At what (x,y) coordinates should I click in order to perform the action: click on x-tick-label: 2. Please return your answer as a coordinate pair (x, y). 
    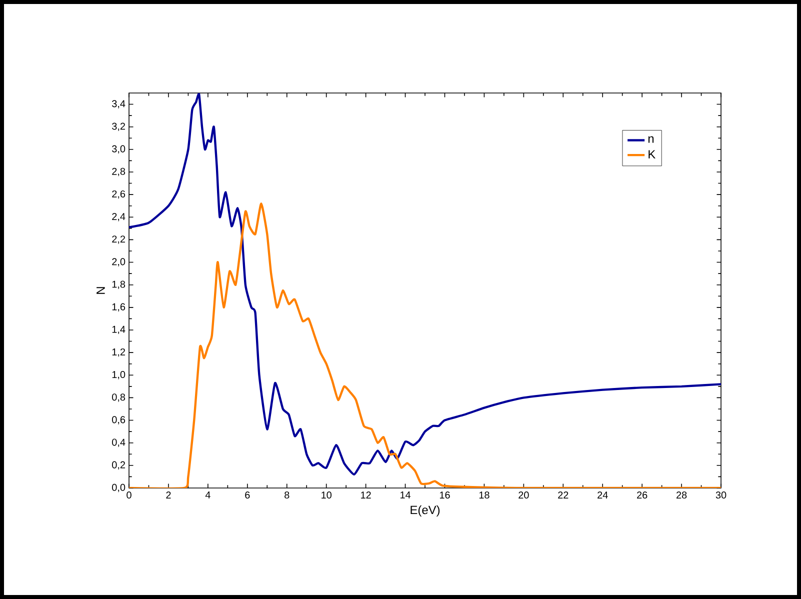
    Looking at the image, I should click on (168, 495).